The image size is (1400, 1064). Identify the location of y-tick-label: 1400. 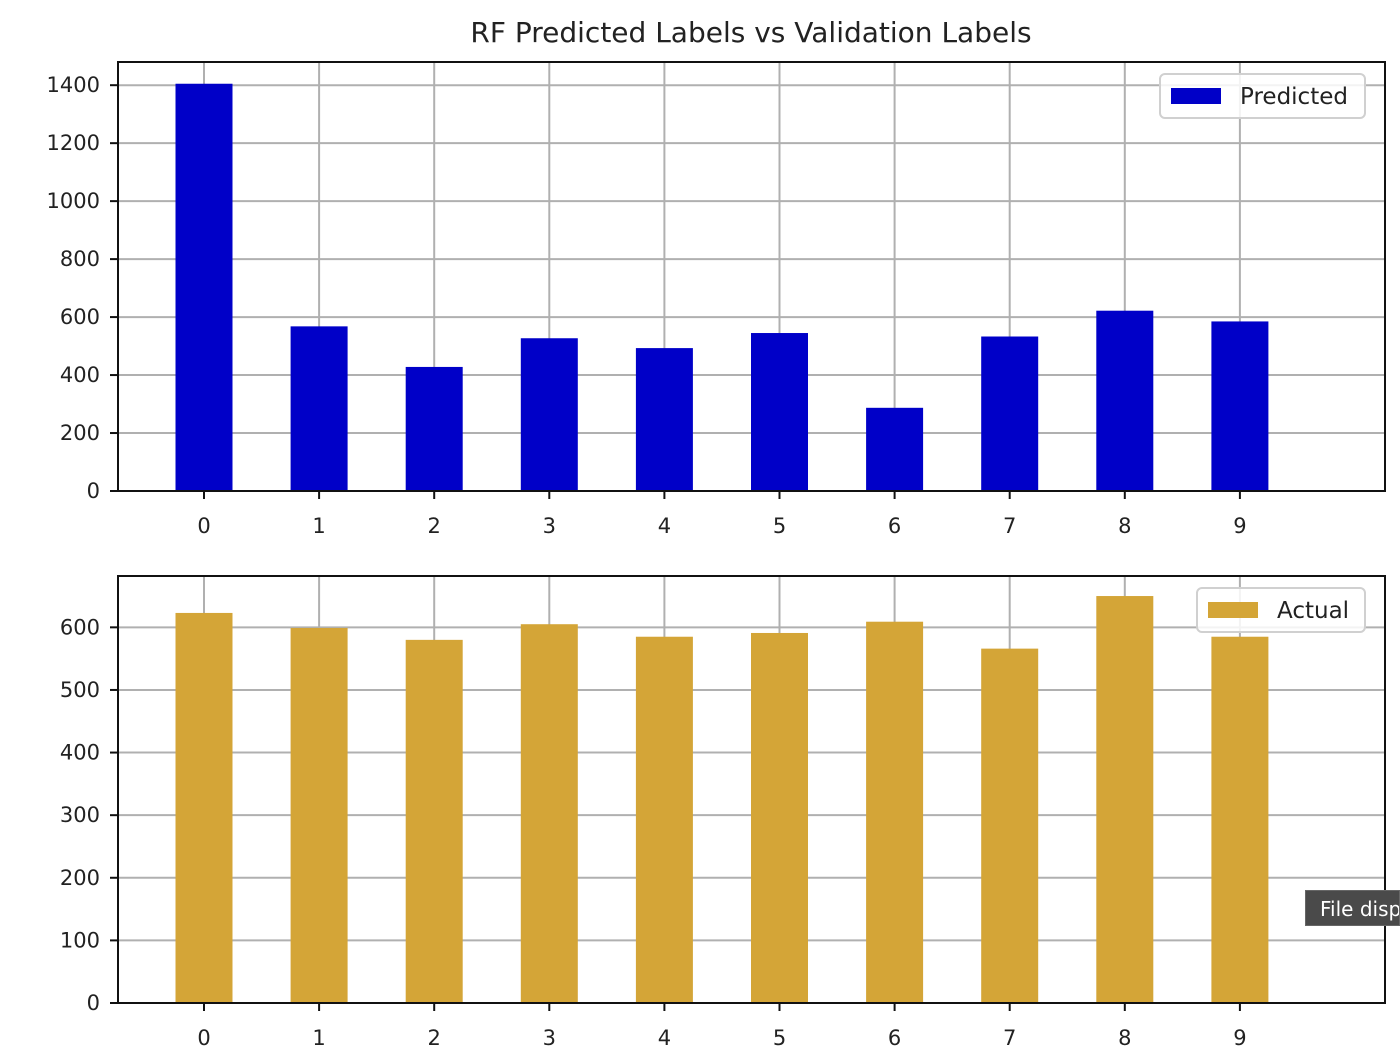
(73, 85).